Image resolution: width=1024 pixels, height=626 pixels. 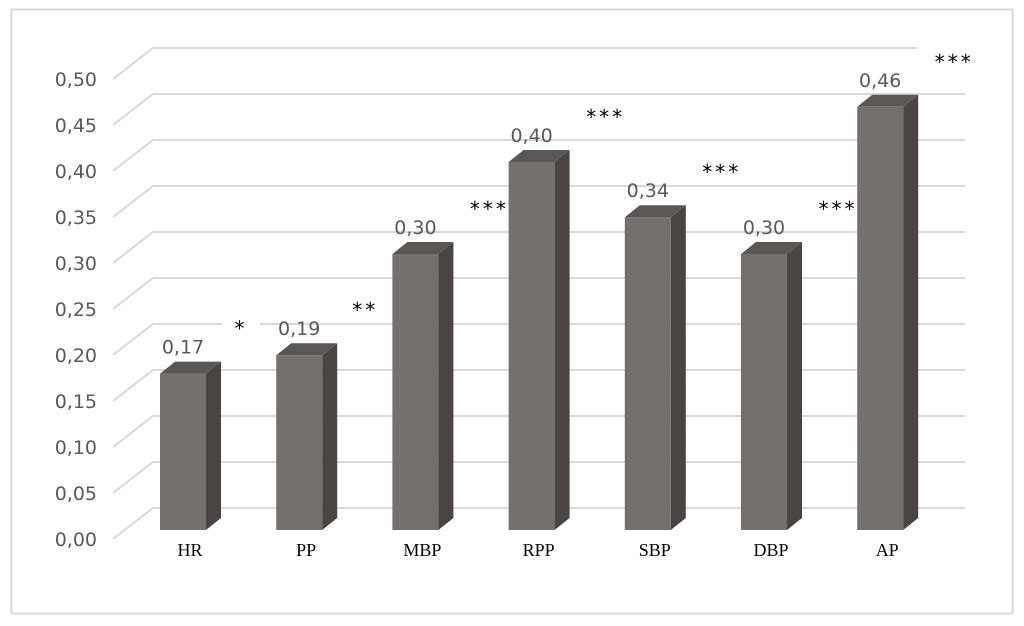 I want to click on x-tick-label: DBP, so click(x=770, y=550).